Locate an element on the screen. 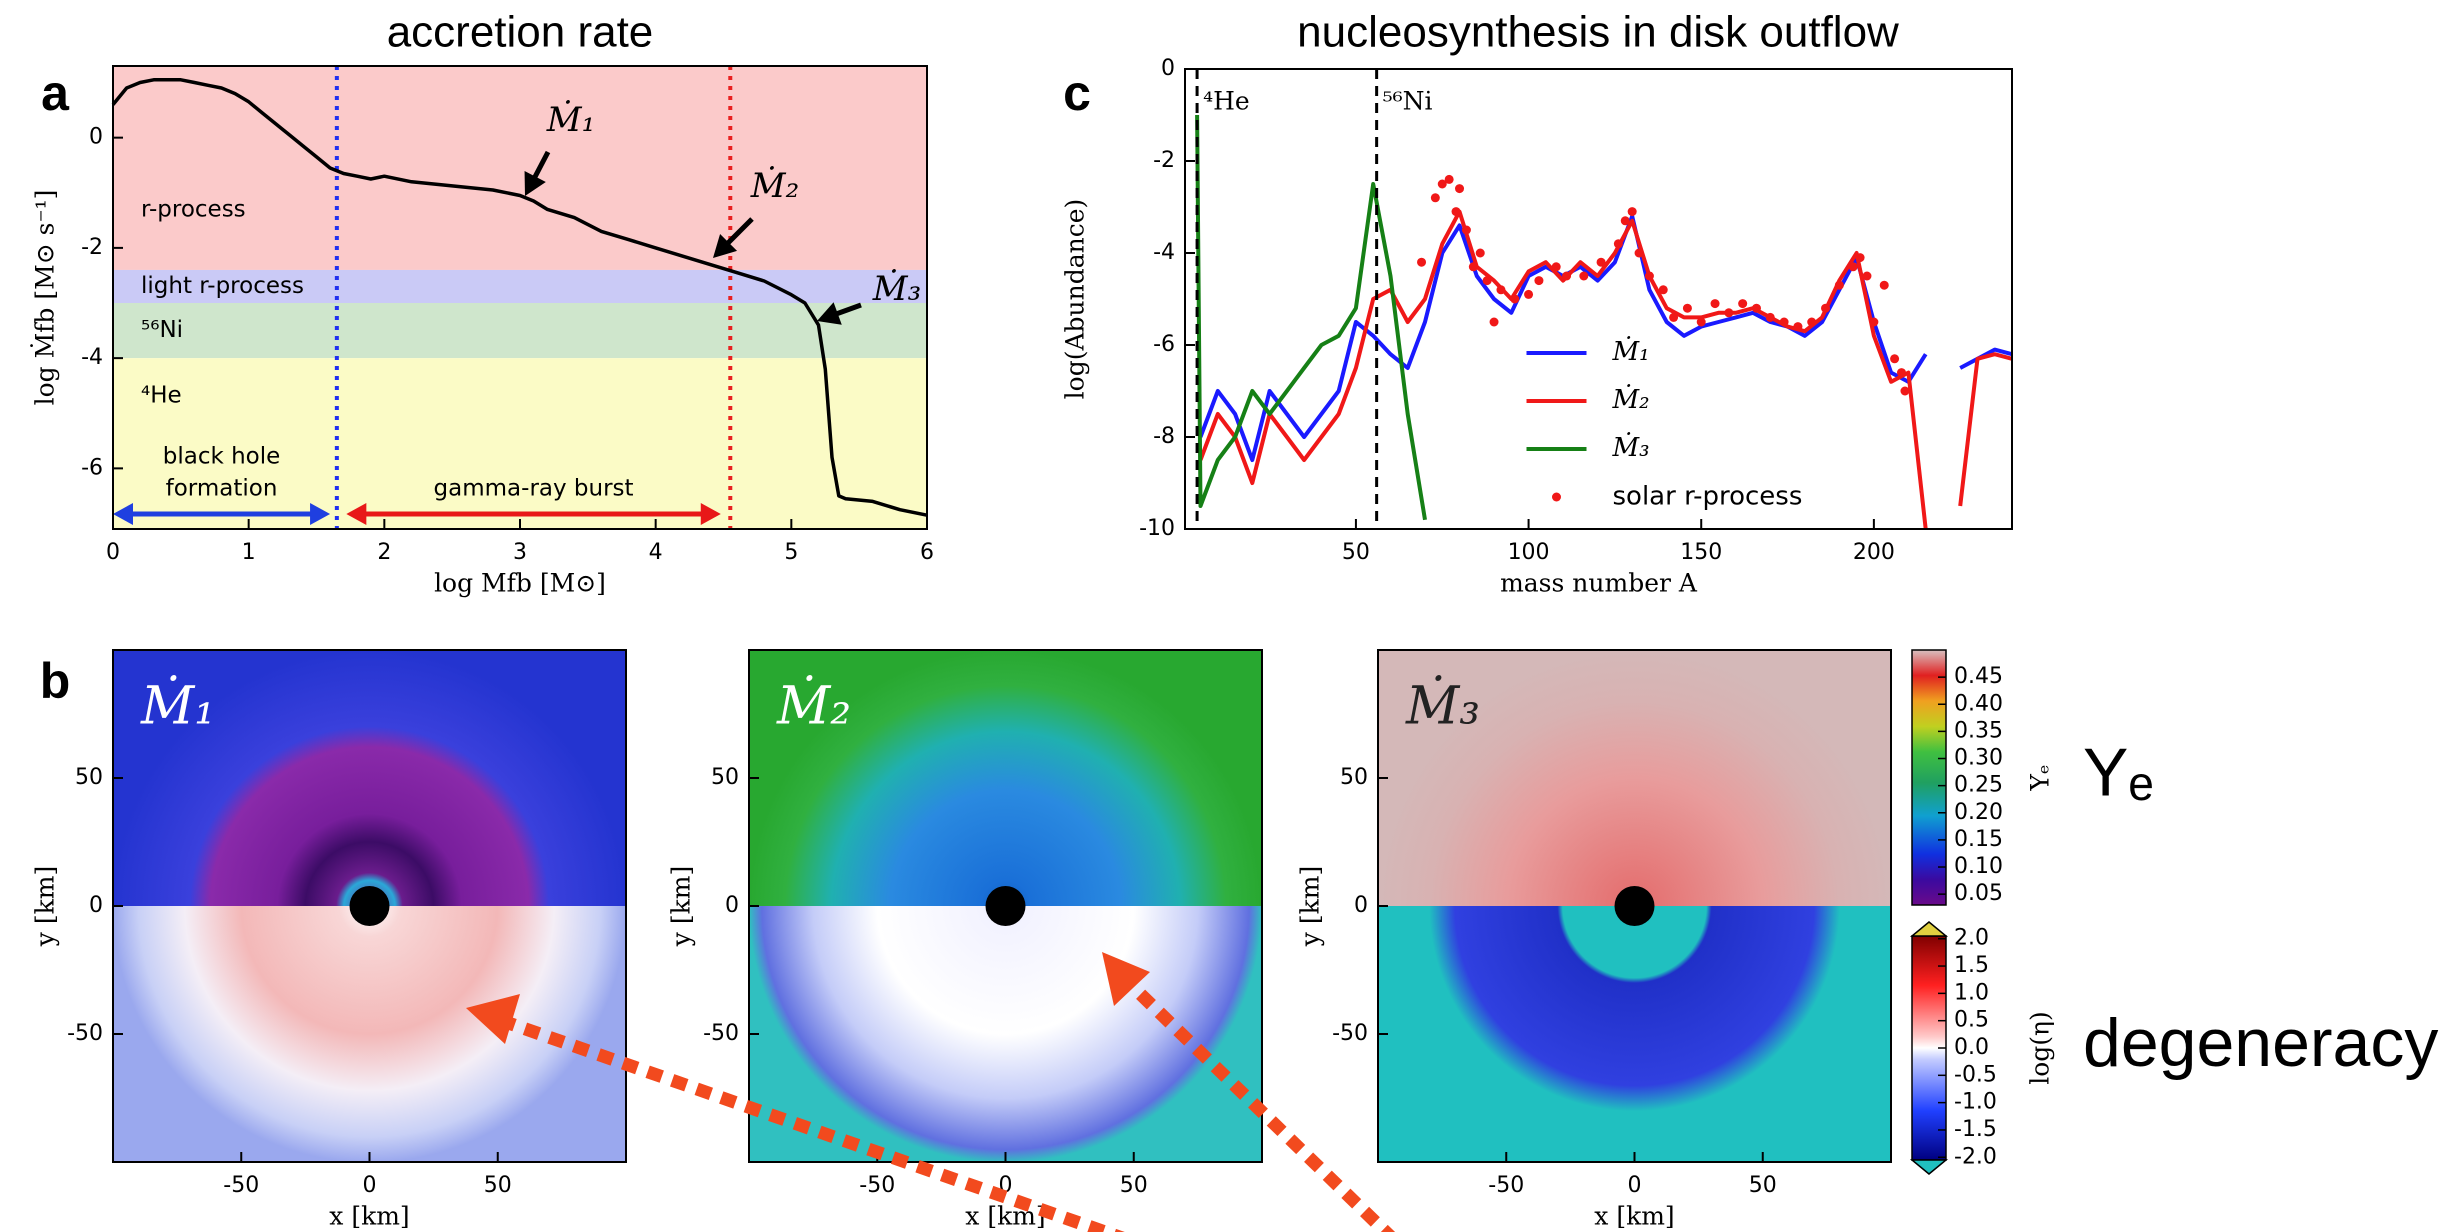  colorbar-tick-label: 1.5 is located at coordinates (1971, 965).